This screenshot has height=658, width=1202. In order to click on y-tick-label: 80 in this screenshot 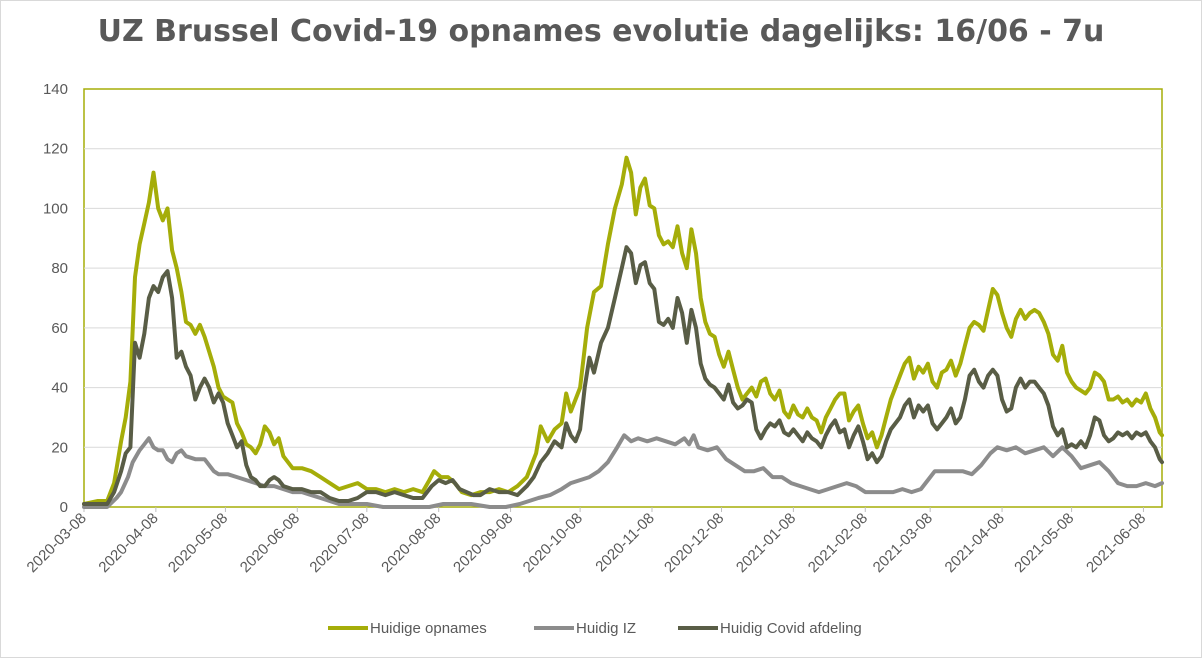, I will do `click(59, 268)`.